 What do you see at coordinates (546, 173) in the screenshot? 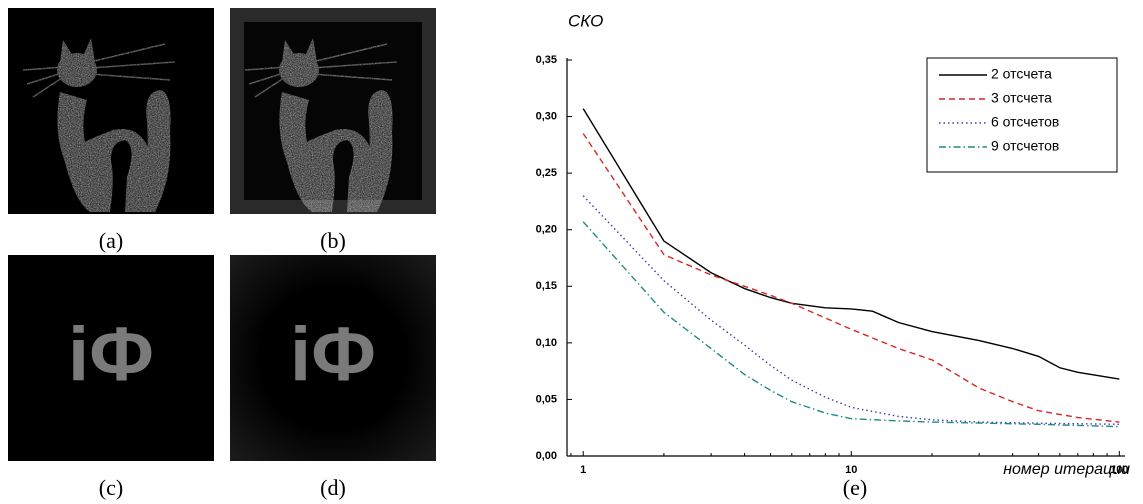
I see `y-tick-label: 0,25` at bounding box center [546, 173].